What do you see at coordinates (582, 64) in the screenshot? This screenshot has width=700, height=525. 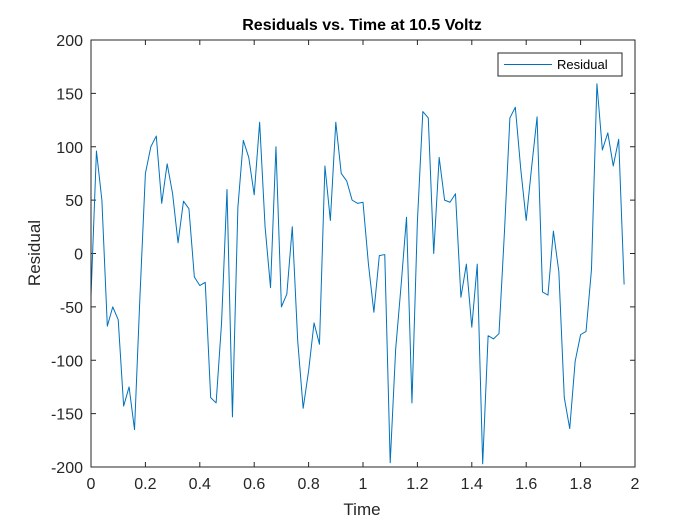 I see `legend-label: Residual` at bounding box center [582, 64].